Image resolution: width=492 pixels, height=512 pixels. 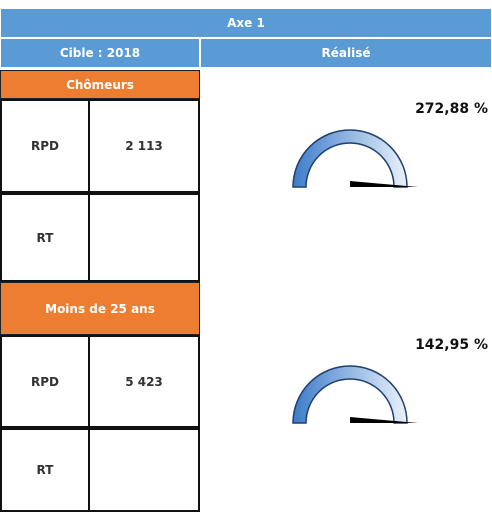 What do you see at coordinates (246, 23) in the screenshot?
I see `title: Axe 1` at bounding box center [246, 23].